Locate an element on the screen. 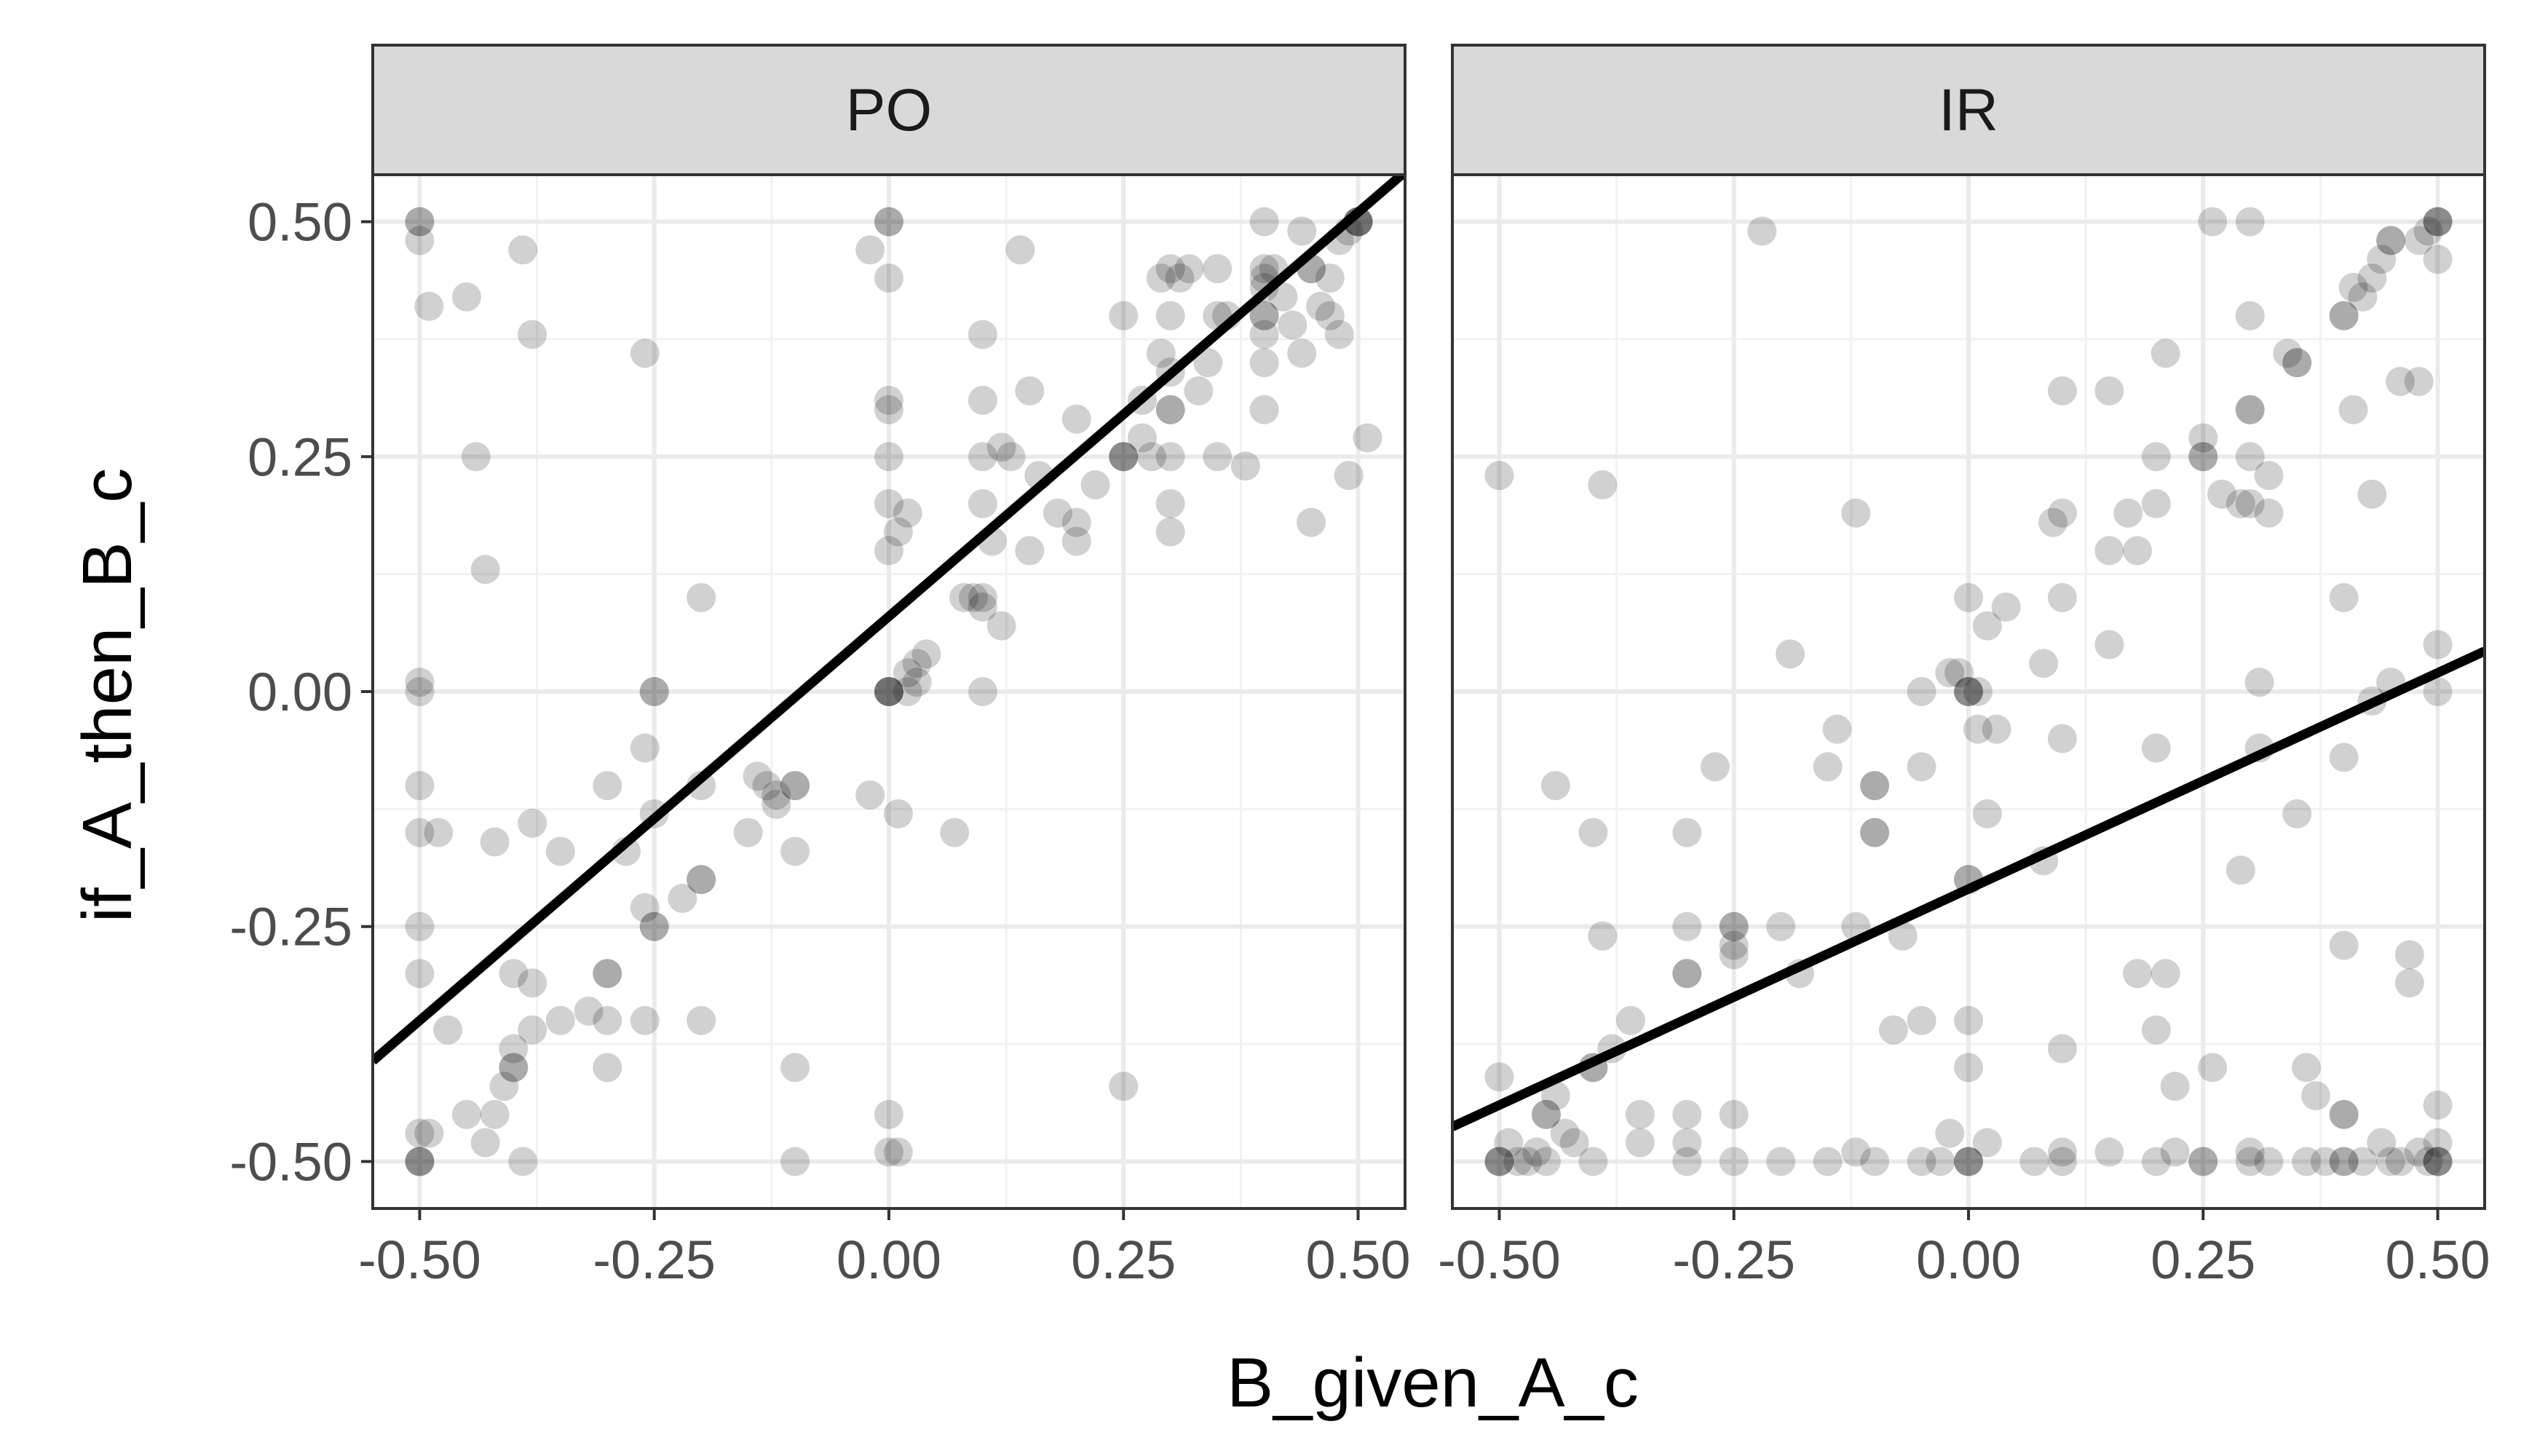  x-tick-label: 0.25 is located at coordinates (1123, 1260).